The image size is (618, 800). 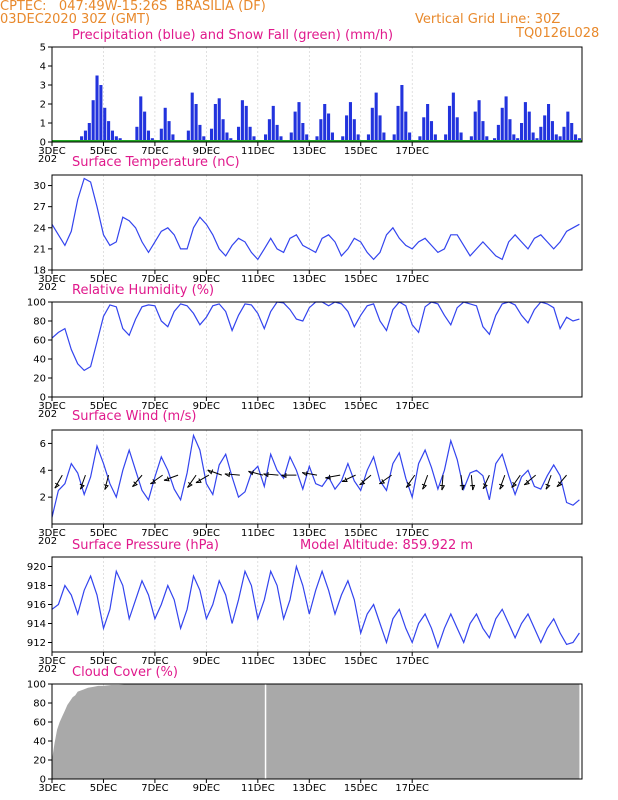 What do you see at coordinates (36, 567) in the screenshot?
I see `pres-ytick-label: 920` at bounding box center [36, 567].